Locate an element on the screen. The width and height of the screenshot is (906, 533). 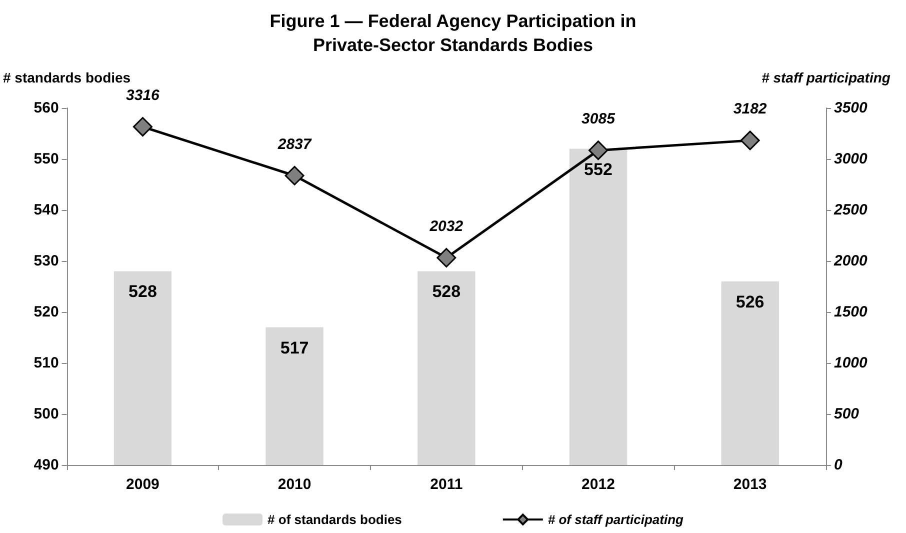
data-label: 2837 is located at coordinates (294, 144).